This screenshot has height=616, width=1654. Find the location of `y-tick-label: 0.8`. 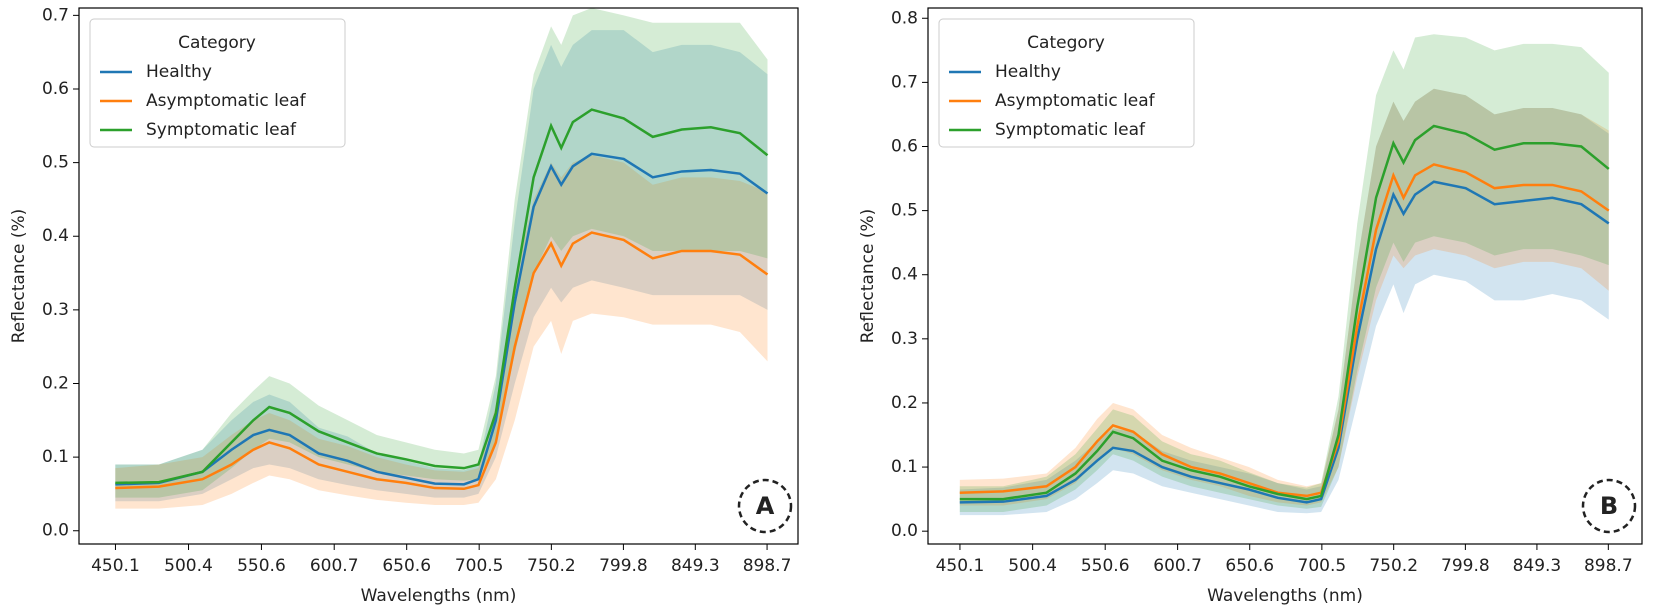

y-tick-label: 0.8 is located at coordinates (904, 18).